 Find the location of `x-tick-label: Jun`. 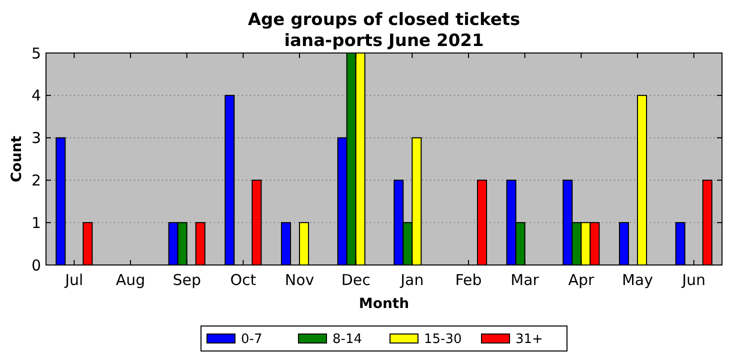

x-tick-label: Jun is located at coordinates (693, 280).